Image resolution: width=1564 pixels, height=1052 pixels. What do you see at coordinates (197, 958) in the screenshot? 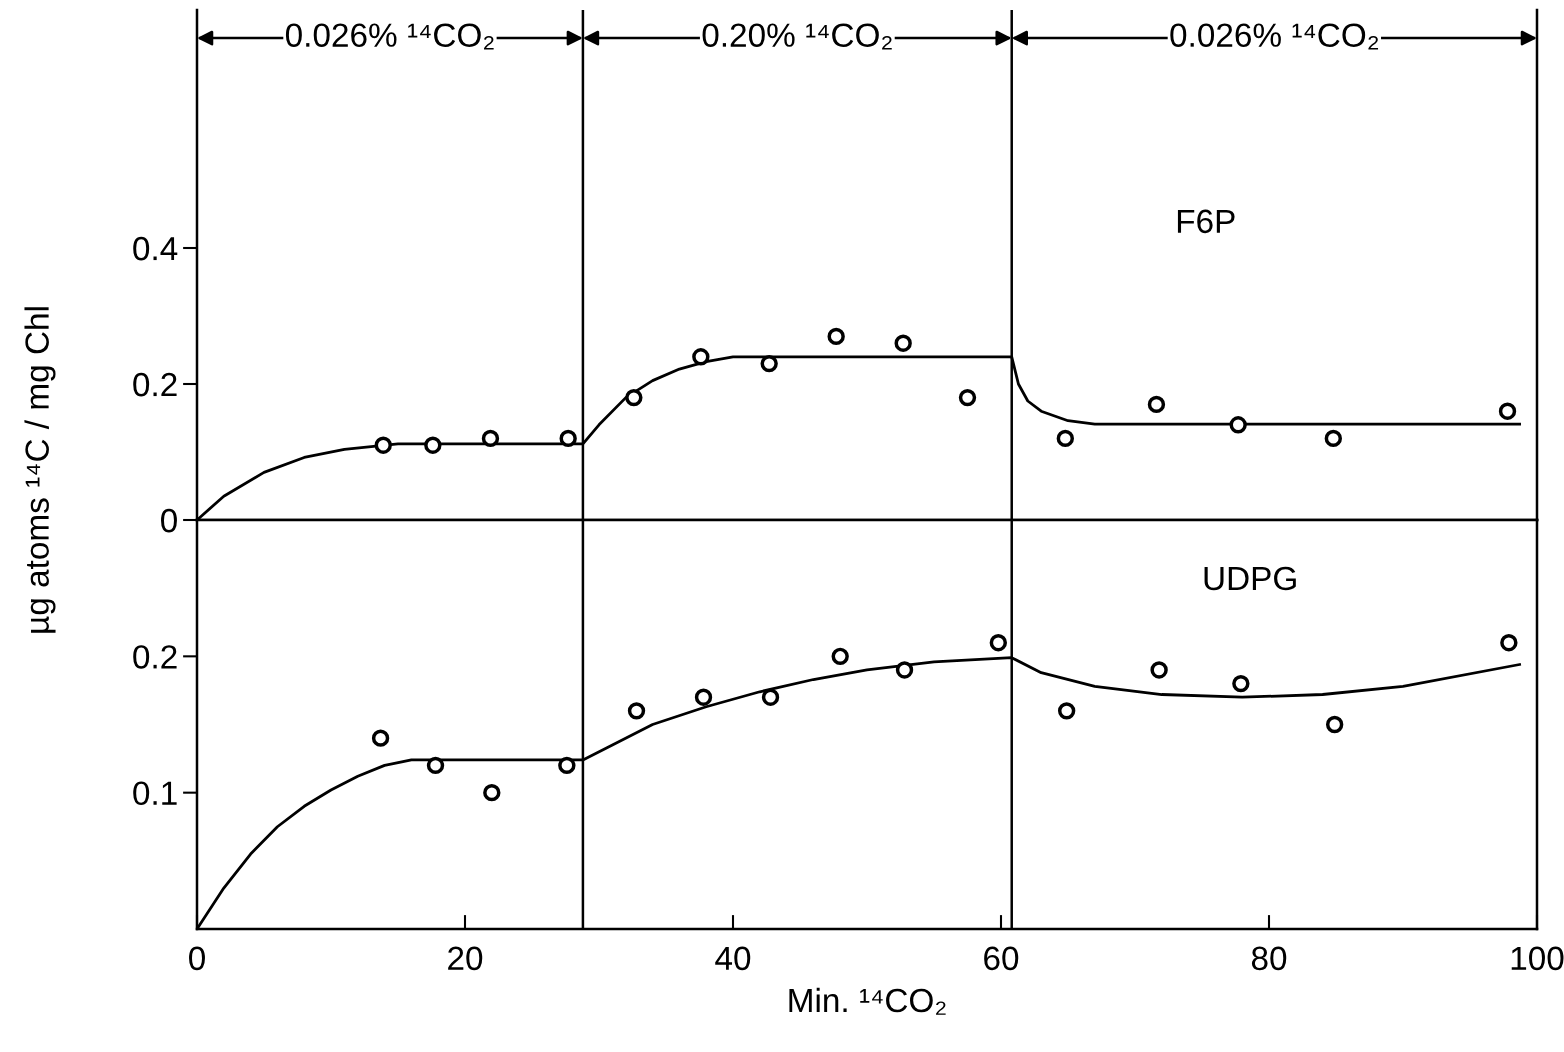
I see `x-tick-label: 0` at bounding box center [197, 958].